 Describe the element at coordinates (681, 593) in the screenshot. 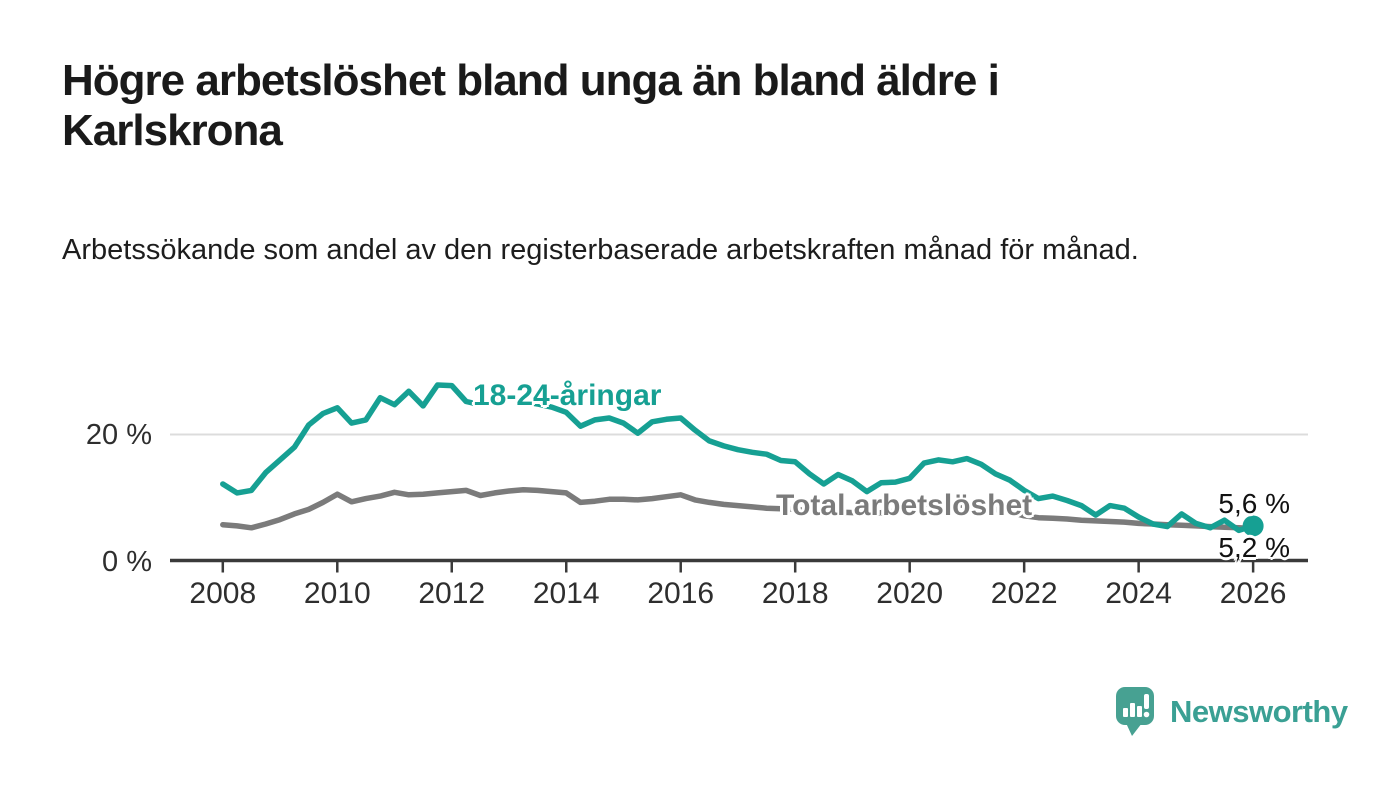

I see `x-tick-label: 2016` at that location.